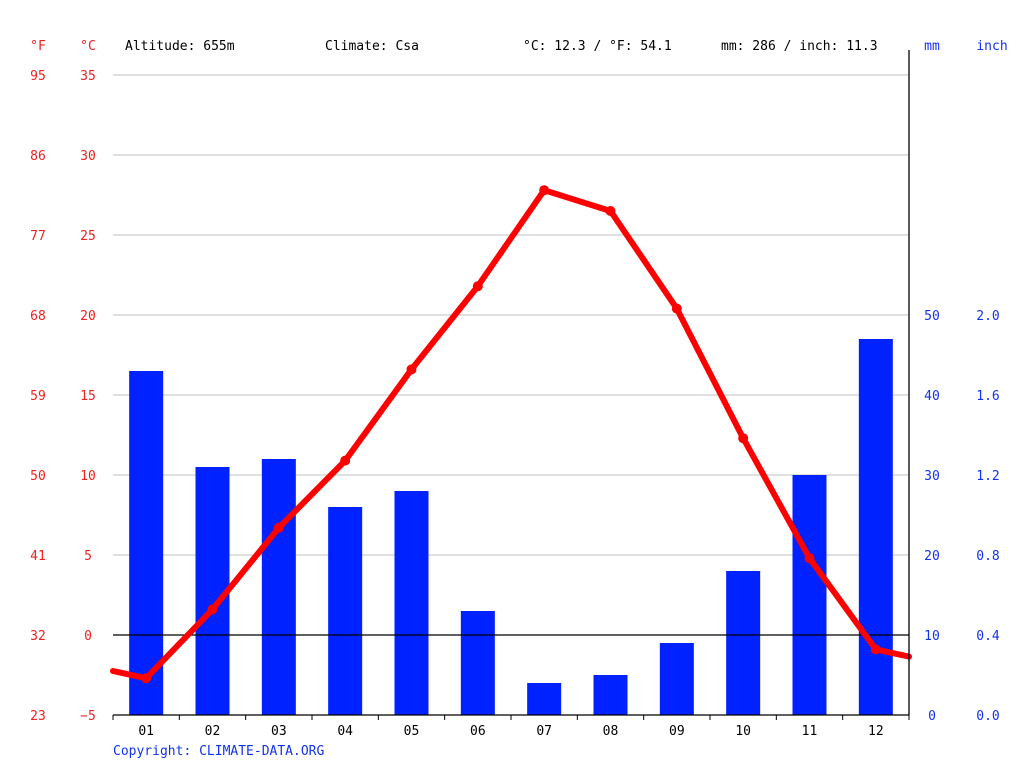 This screenshot has width=1020, height=765. I want to click on inch-tick-label: 0.4, so click(988, 636).